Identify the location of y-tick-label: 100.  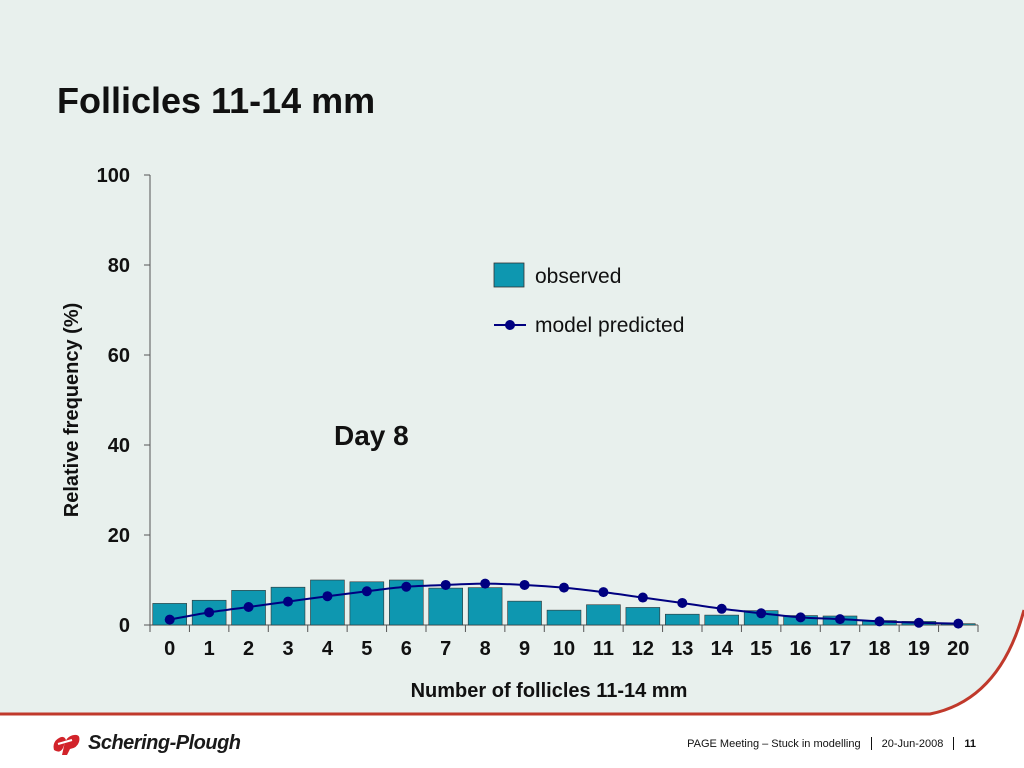
(113, 176).